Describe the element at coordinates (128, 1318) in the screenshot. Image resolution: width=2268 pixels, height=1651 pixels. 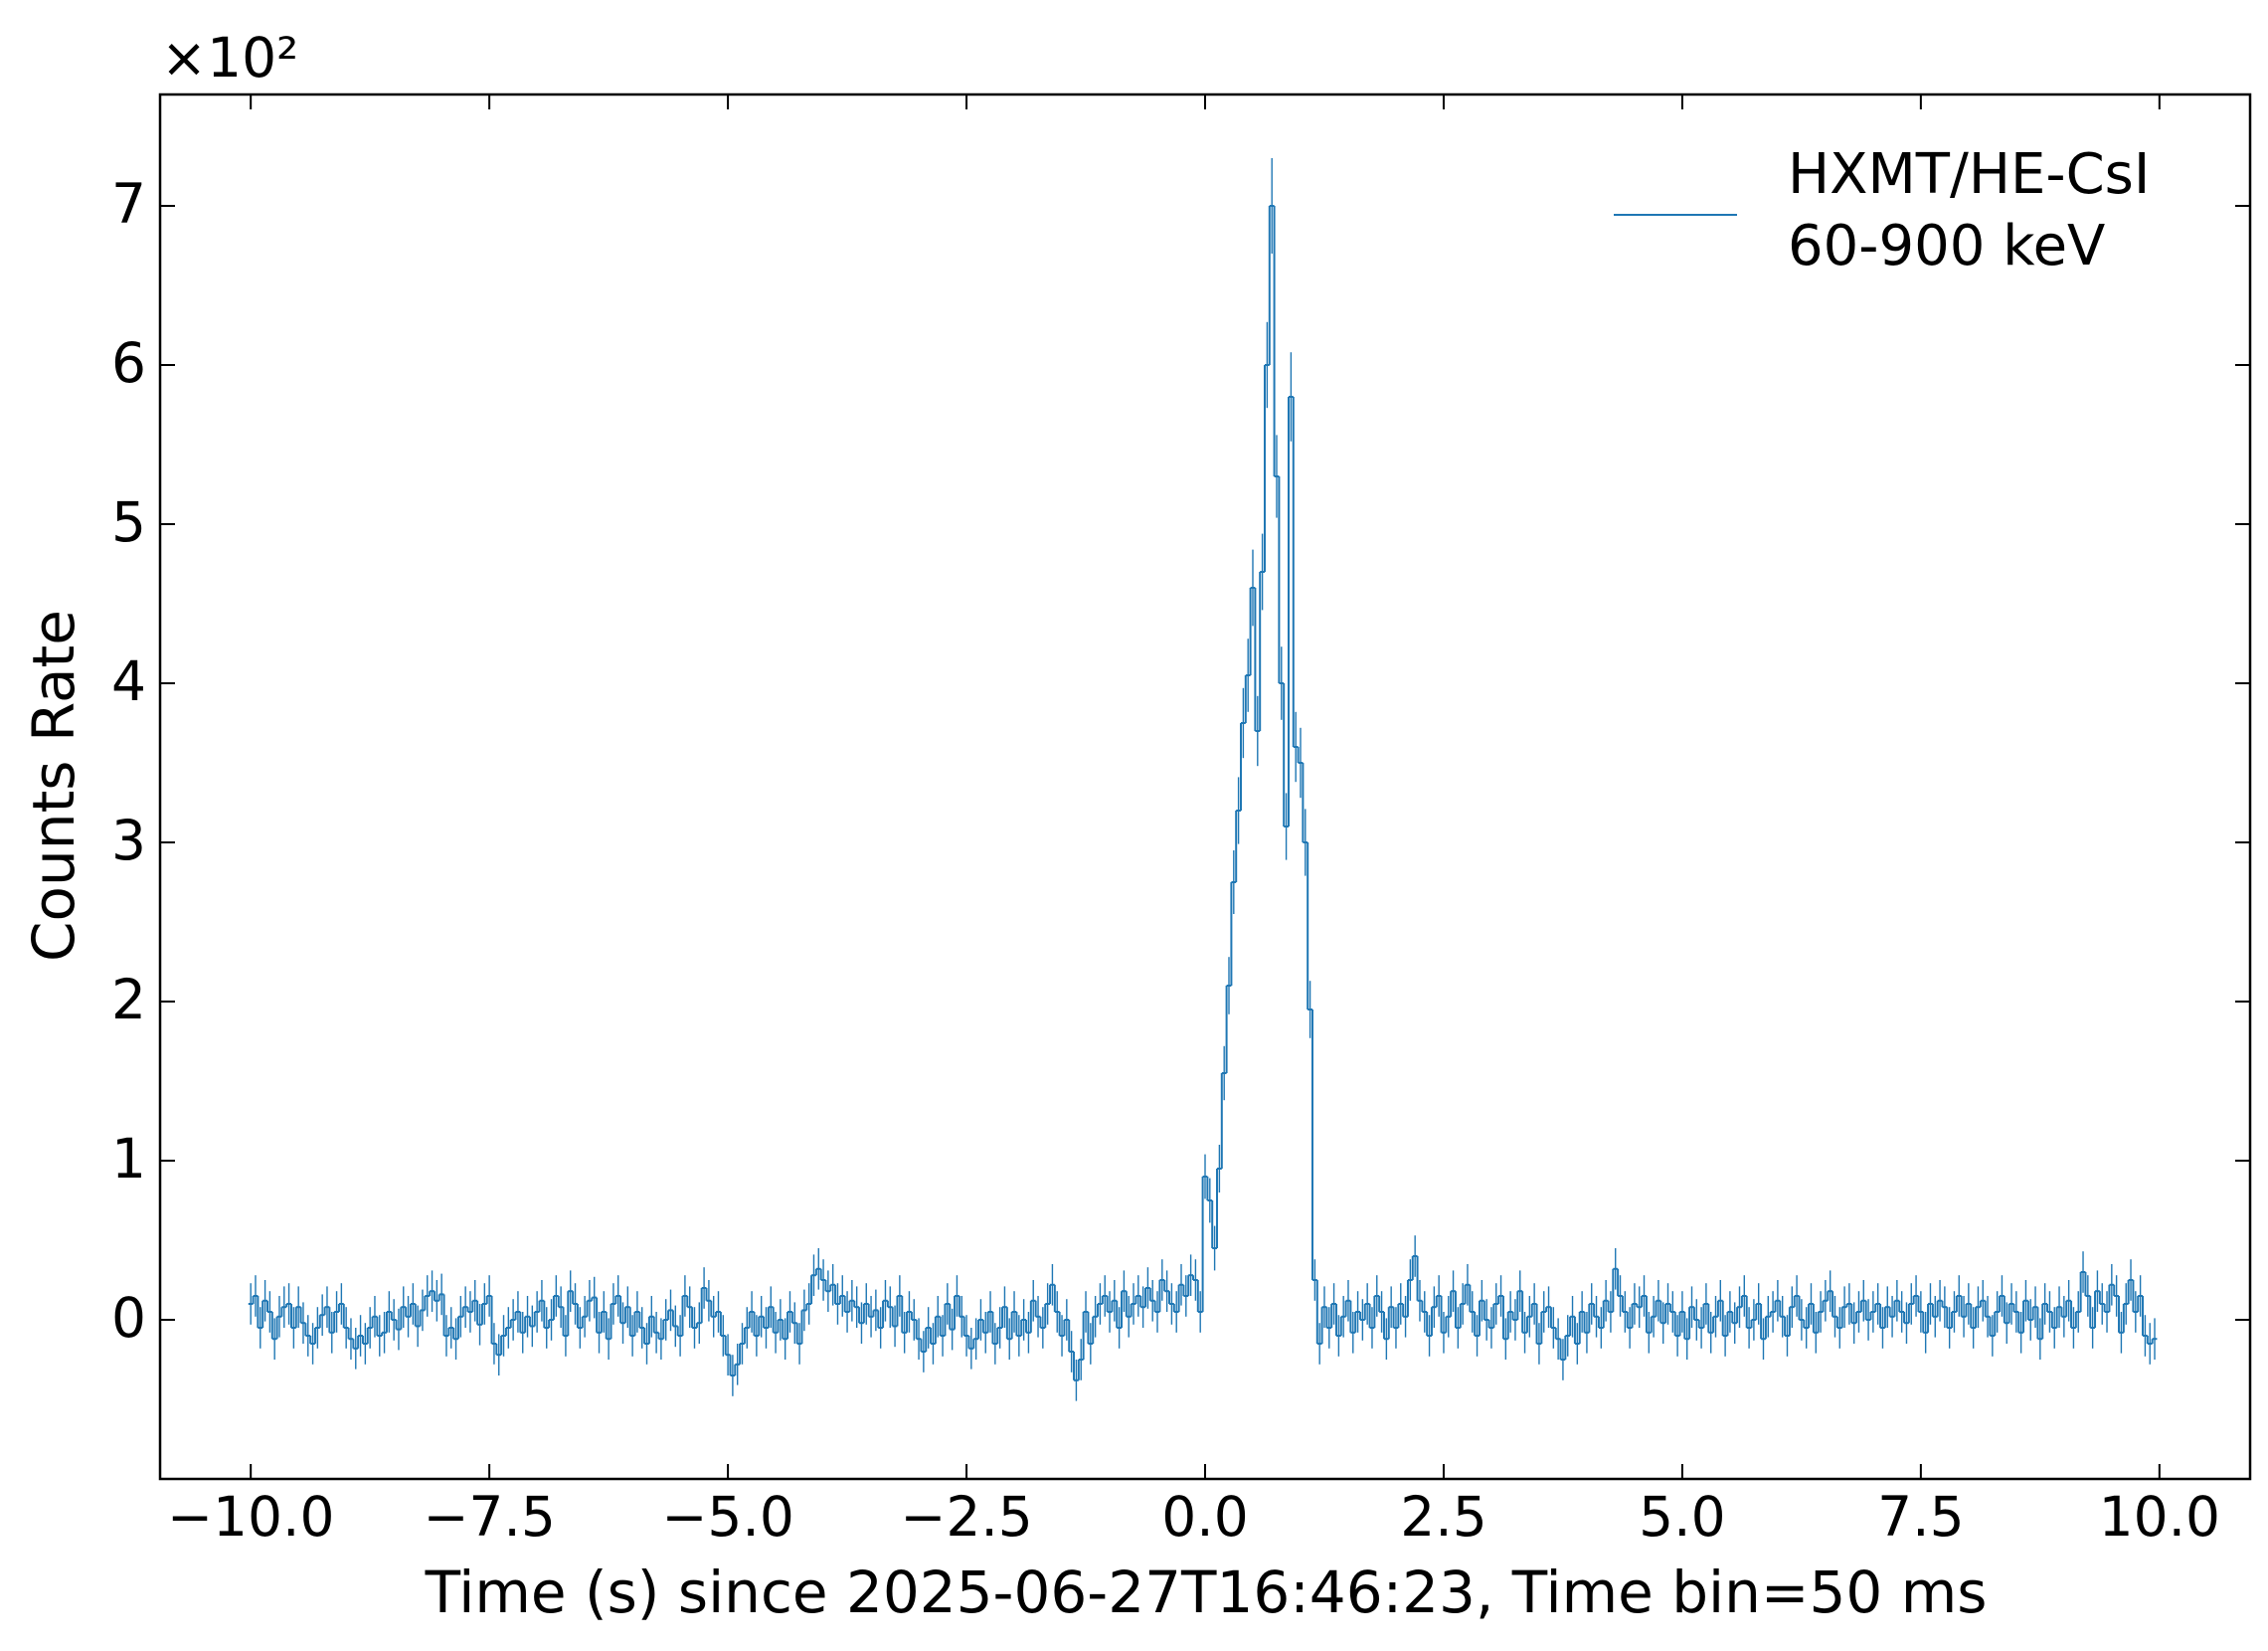
I see `y-tick-label: 0` at that location.